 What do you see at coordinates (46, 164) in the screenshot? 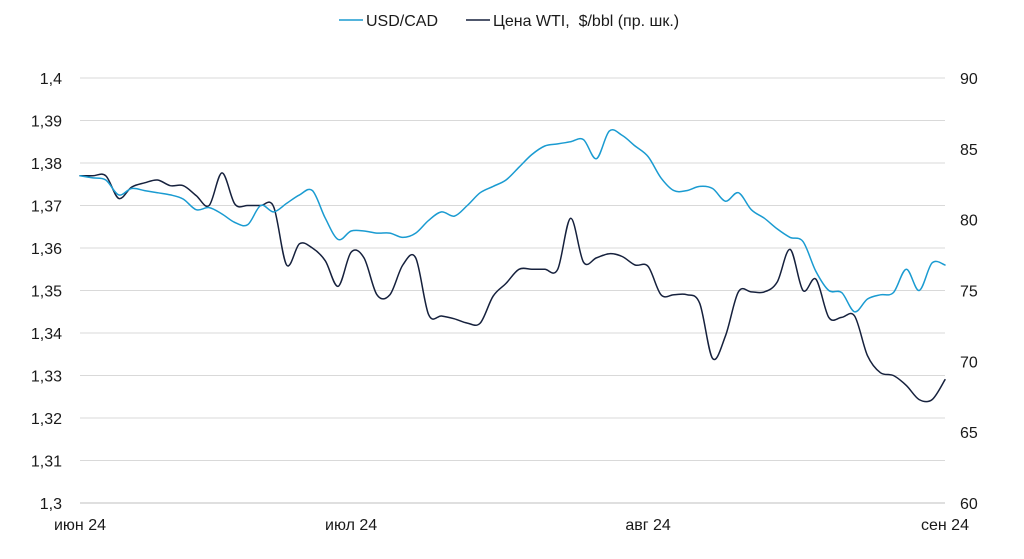
I see `y-left-tick-label: 1,38` at bounding box center [46, 164].